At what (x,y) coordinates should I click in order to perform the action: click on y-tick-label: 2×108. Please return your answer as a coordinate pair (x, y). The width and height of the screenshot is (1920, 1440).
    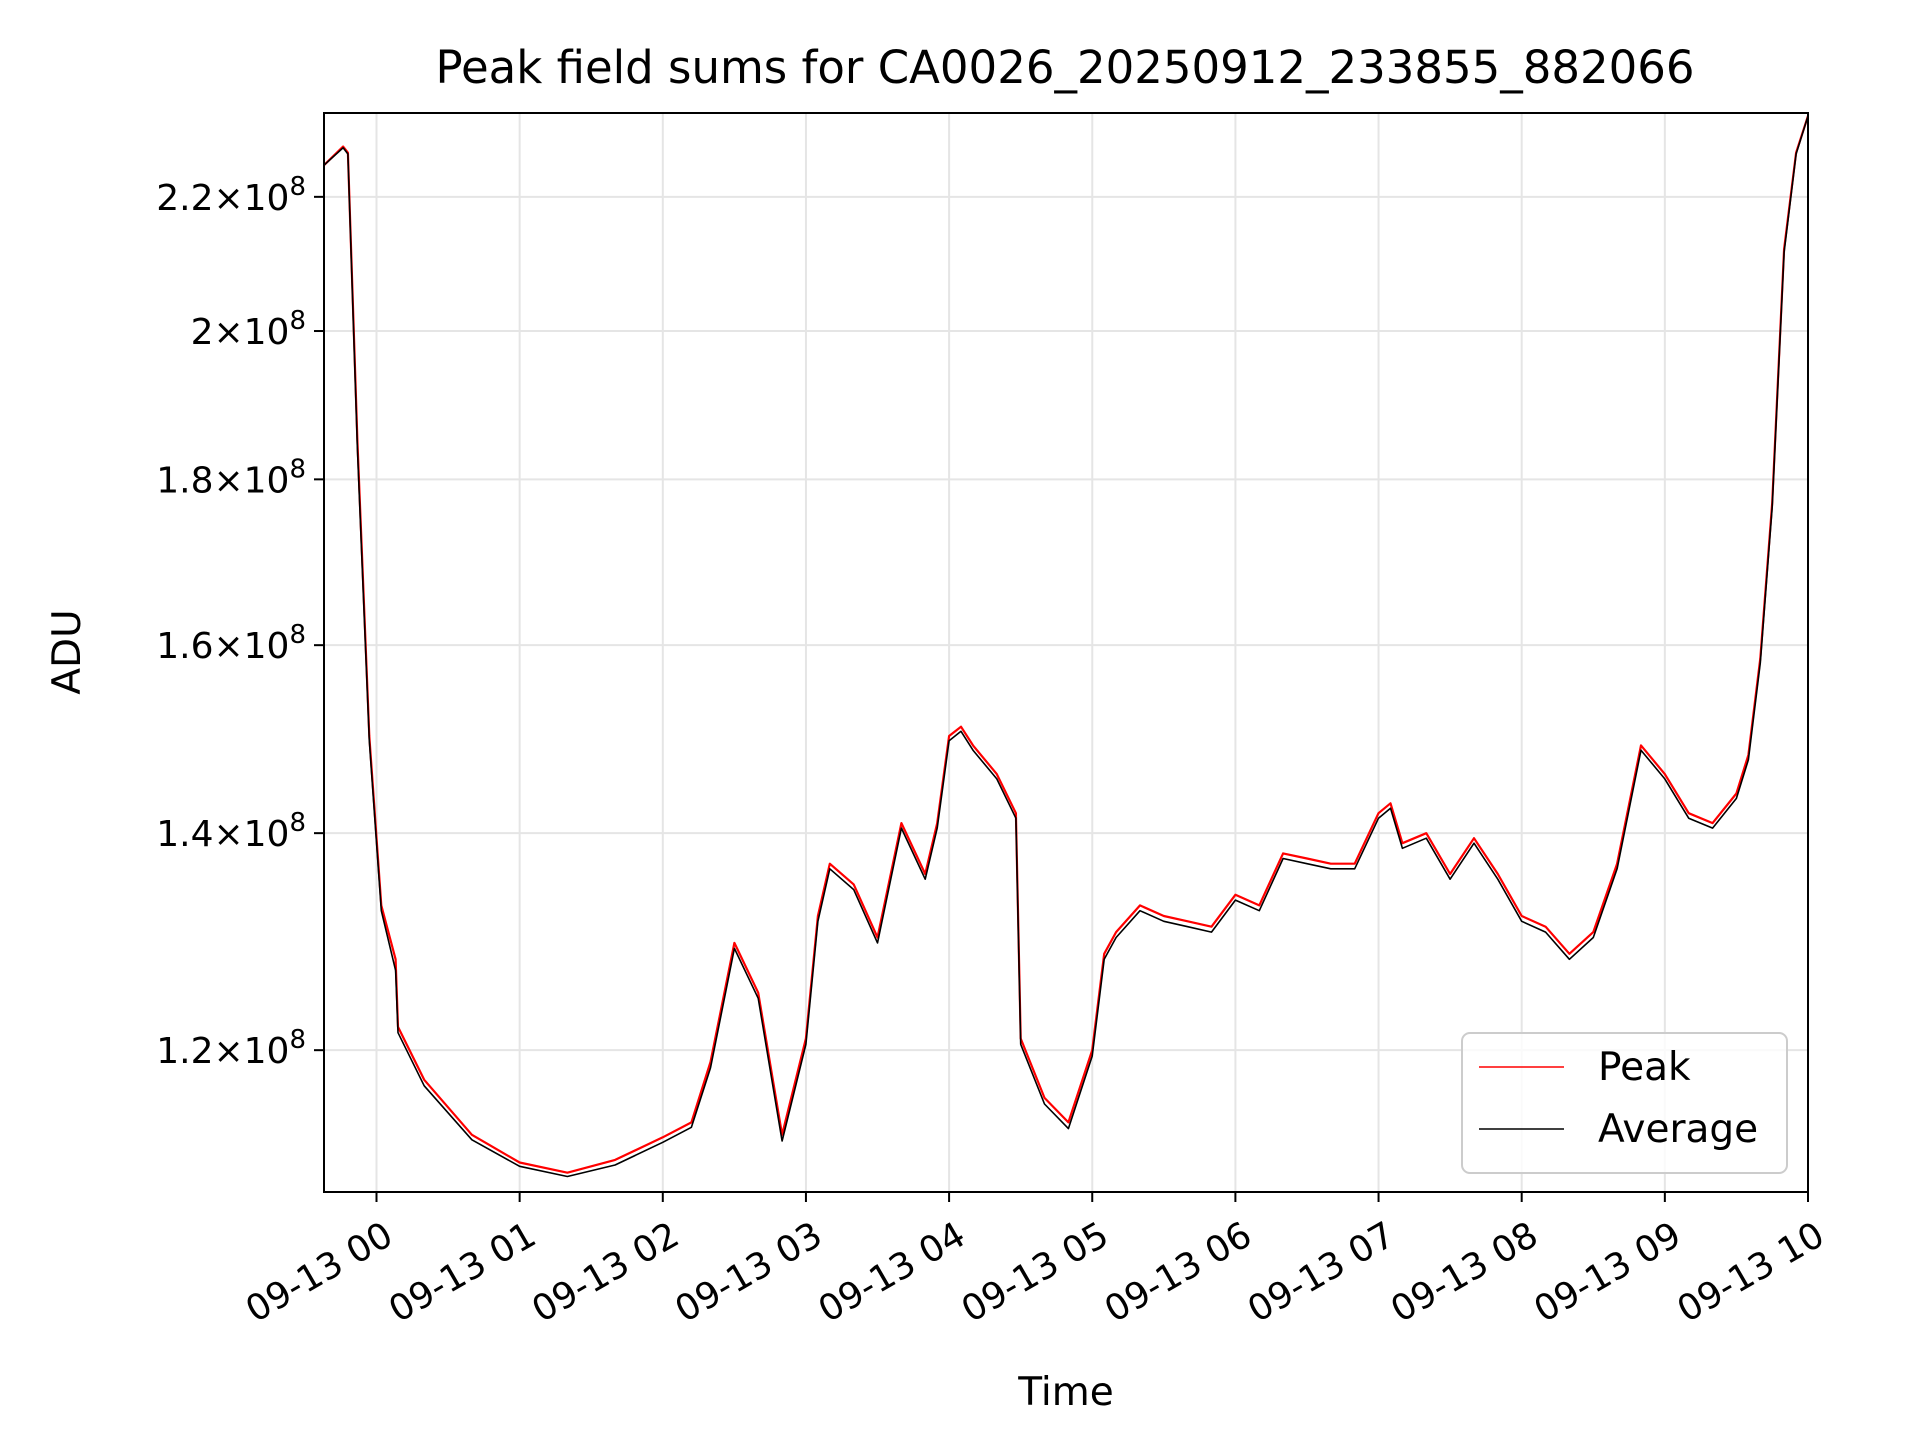
    Looking at the image, I should click on (248, 329).